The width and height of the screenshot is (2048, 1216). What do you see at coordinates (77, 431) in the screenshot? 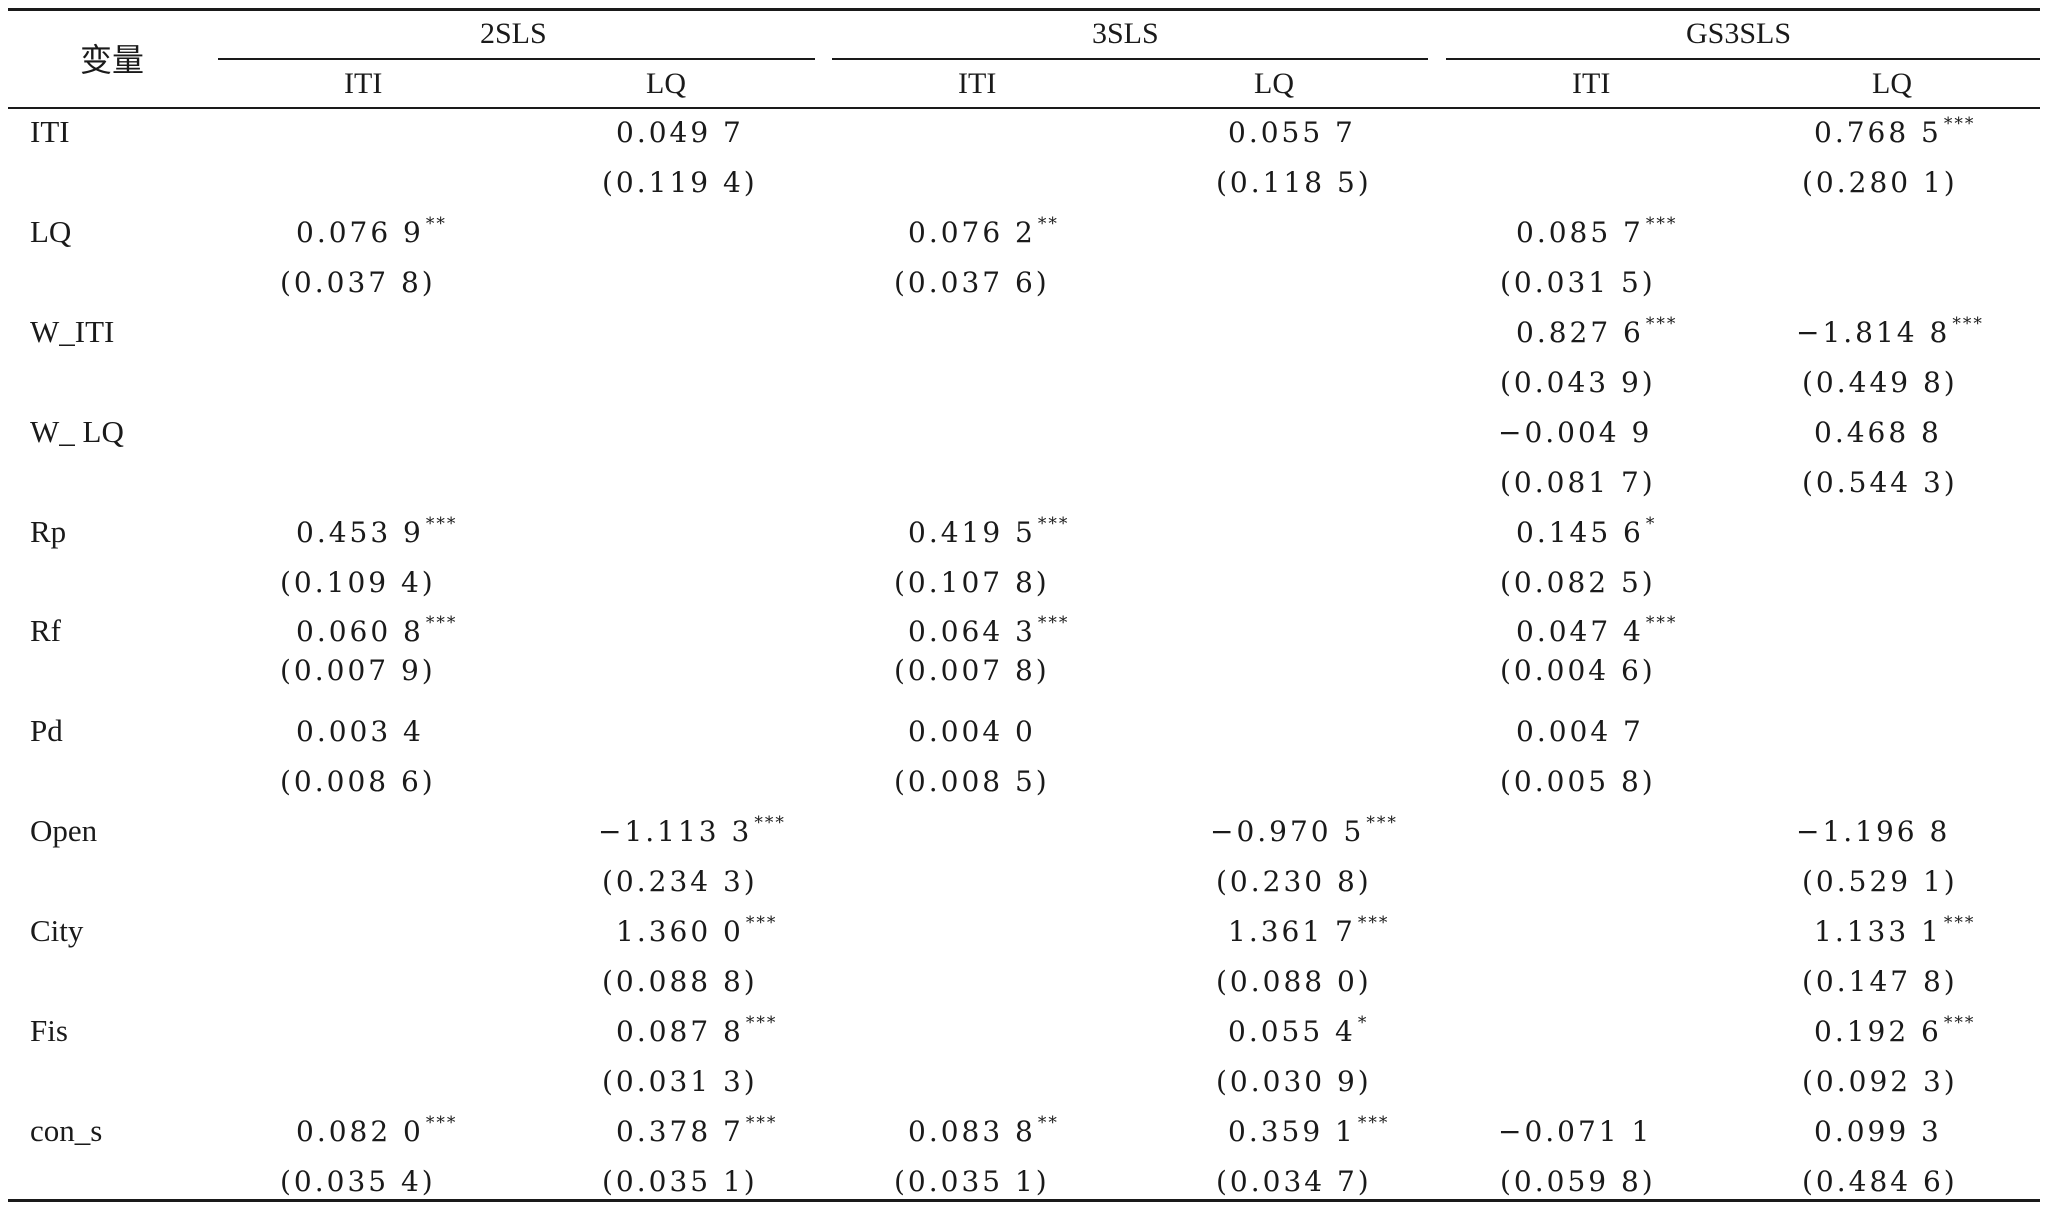
I see `row-label-w-lq: W_ LQ` at bounding box center [77, 431].